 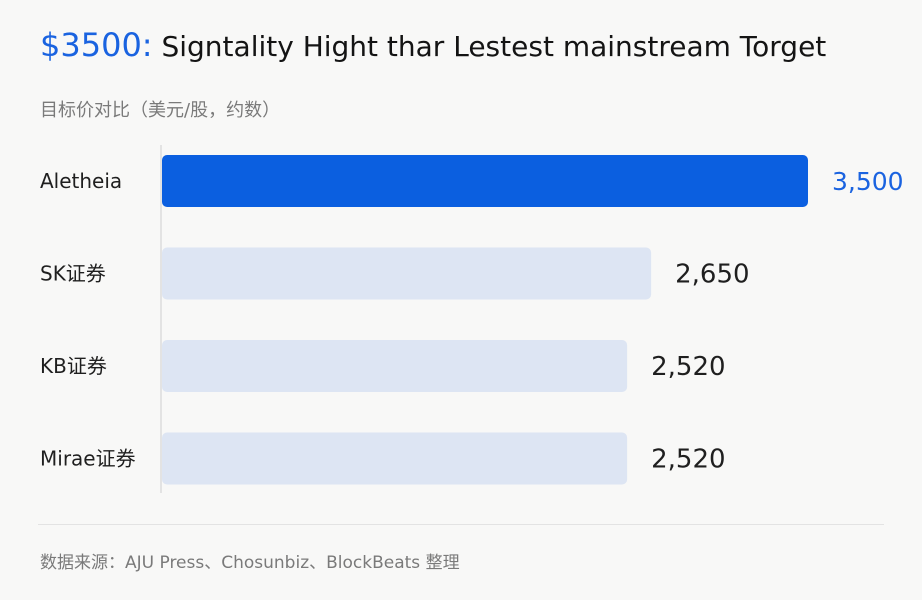 I want to click on value-label: 2,650, so click(x=712, y=275).